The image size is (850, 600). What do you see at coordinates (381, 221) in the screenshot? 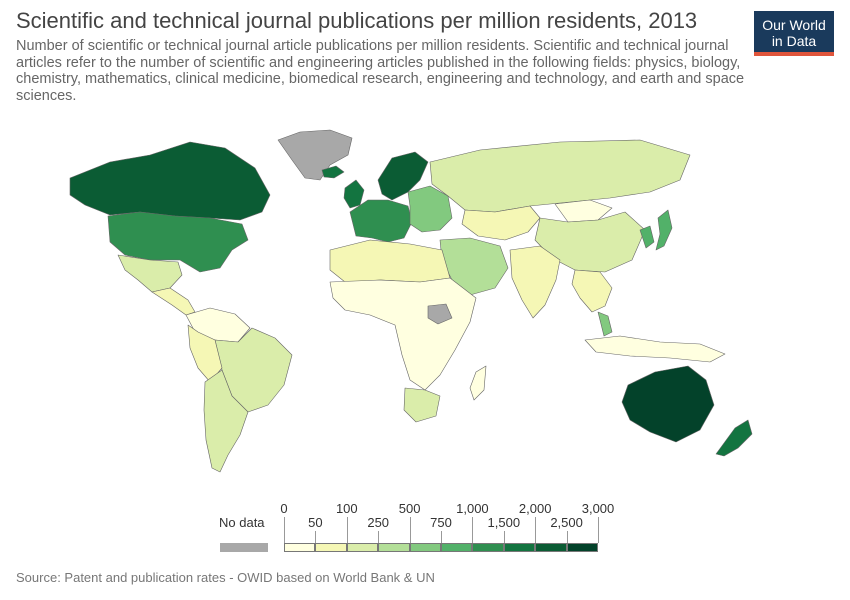
I see `region-europe-west` at bounding box center [381, 221].